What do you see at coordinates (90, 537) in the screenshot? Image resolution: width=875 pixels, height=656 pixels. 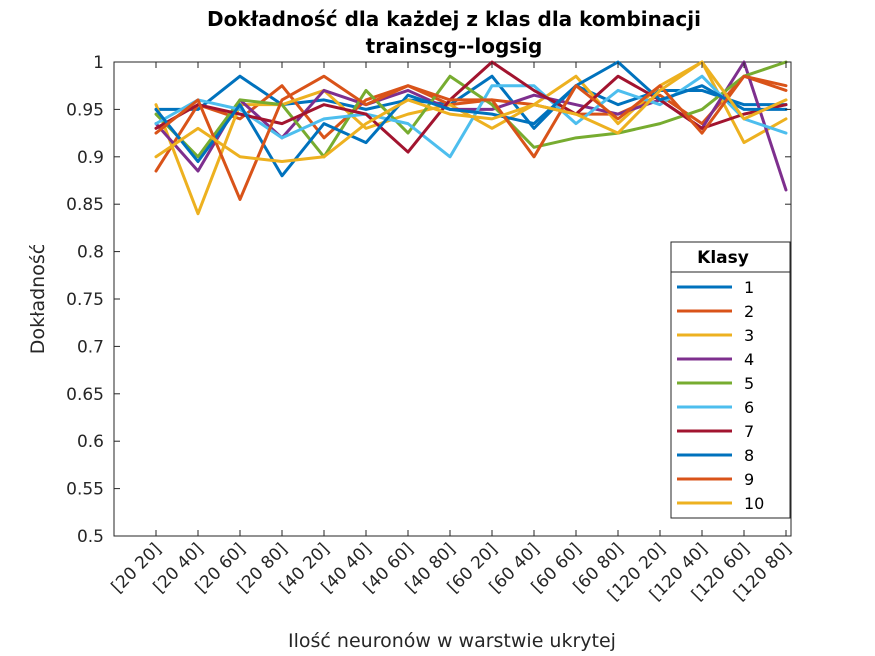 I see `y-tick-label: 0.5` at bounding box center [90, 537].